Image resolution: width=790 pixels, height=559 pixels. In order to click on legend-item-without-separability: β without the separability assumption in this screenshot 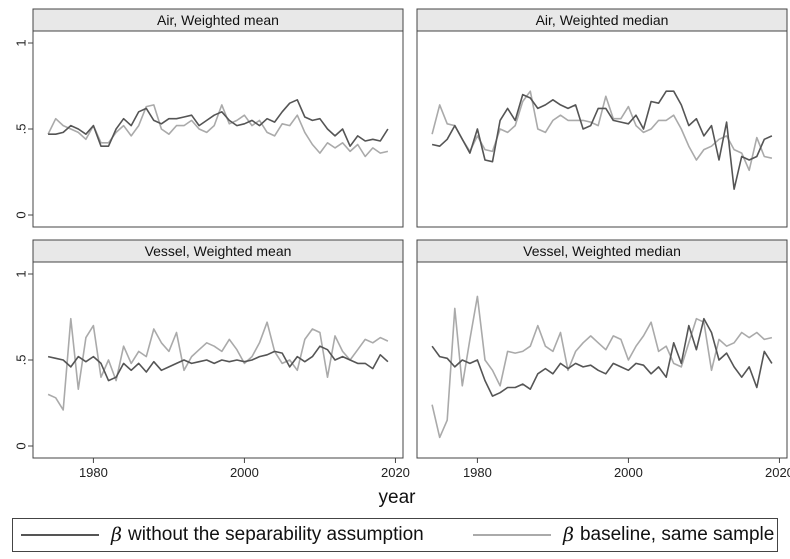, I will do `click(222, 535)`.